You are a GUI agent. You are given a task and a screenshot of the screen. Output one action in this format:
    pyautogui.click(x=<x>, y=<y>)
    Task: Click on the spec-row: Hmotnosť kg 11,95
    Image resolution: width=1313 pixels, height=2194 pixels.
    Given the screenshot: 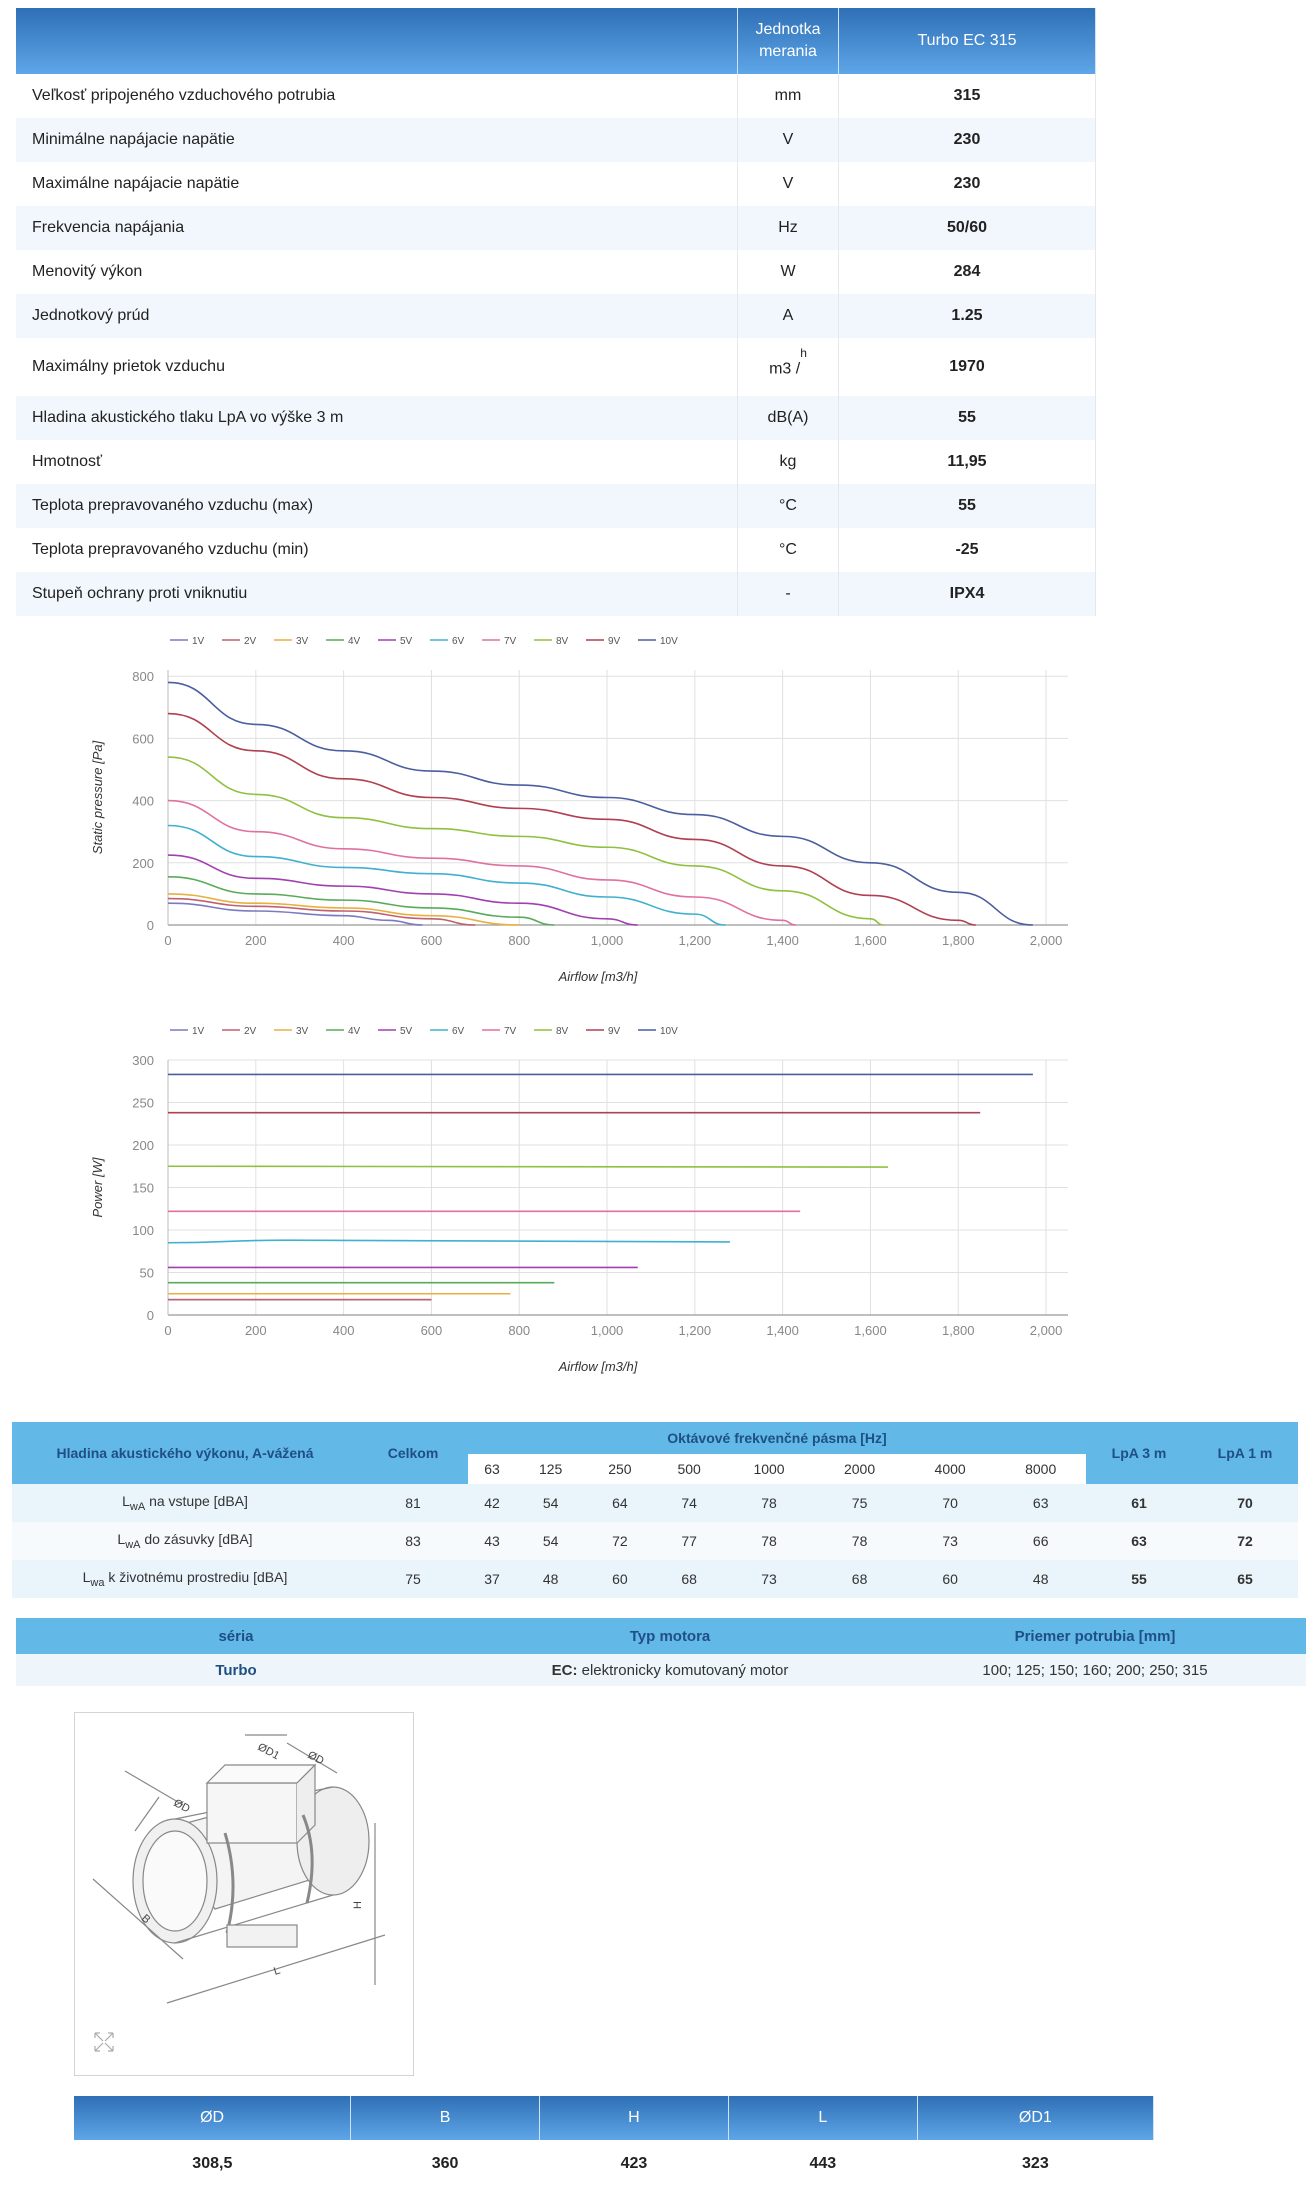 What is the action you would take?
    pyautogui.click(x=556, y=462)
    